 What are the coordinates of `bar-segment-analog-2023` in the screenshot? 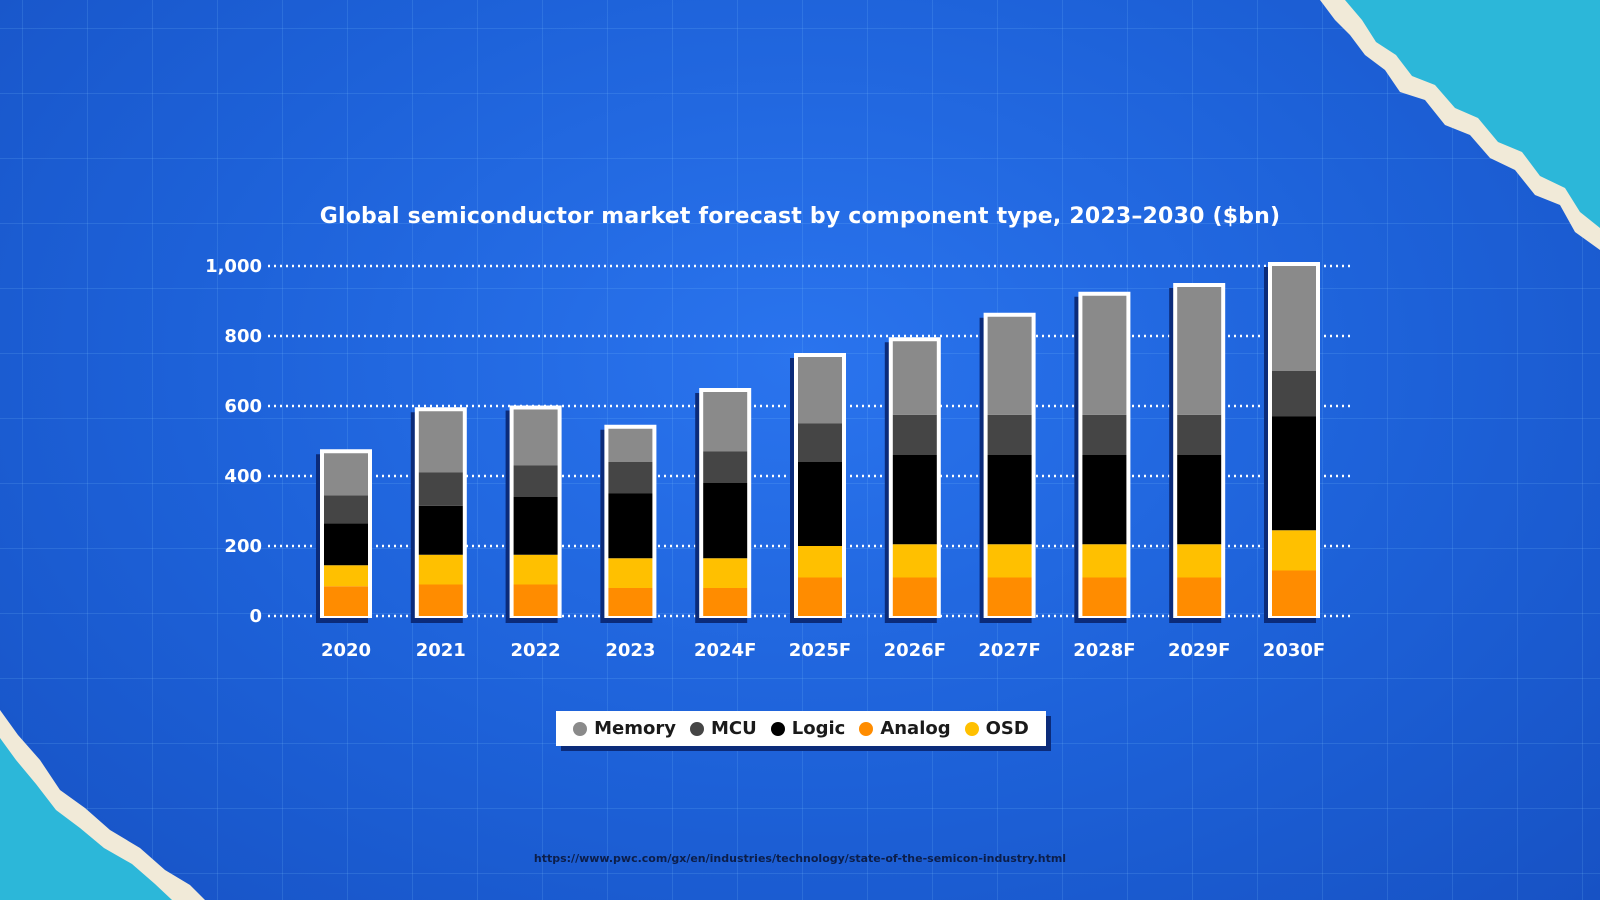 It's located at (630, 602).